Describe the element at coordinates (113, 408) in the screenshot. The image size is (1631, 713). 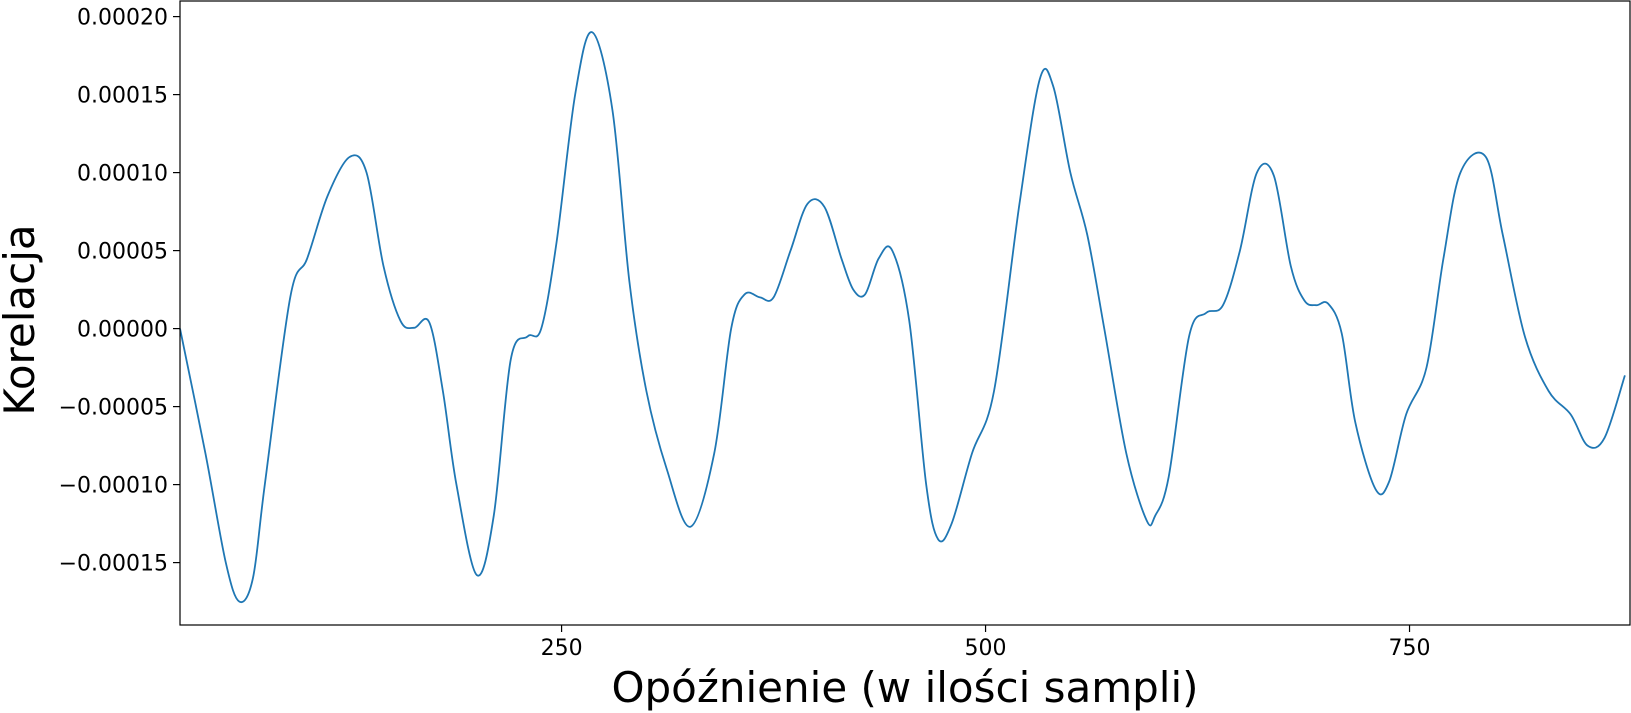
I see `y-tick-label: −0.00005` at that location.